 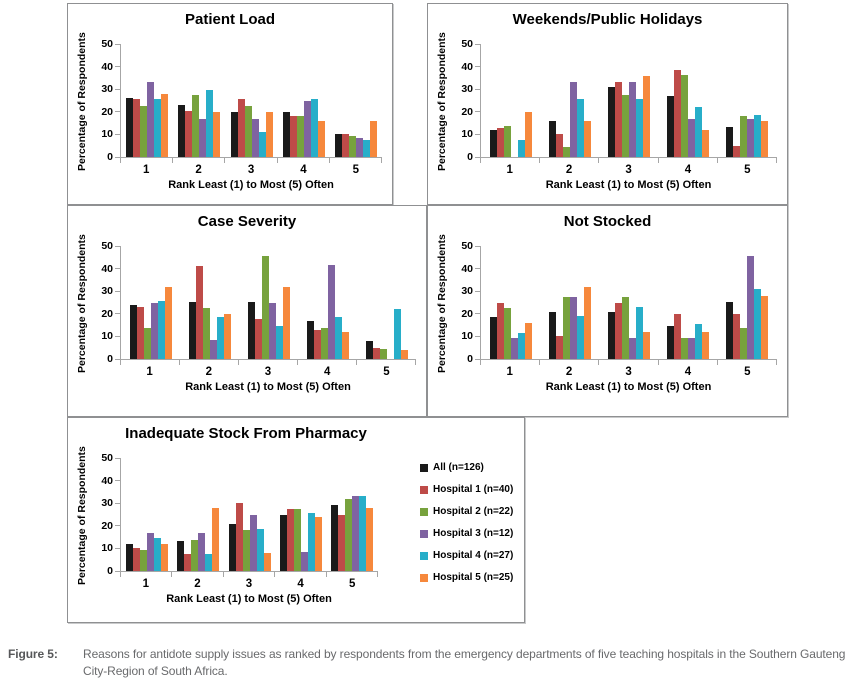 What do you see at coordinates (108, 526) in the screenshot?
I see `y-tick: 20` at bounding box center [108, 526].